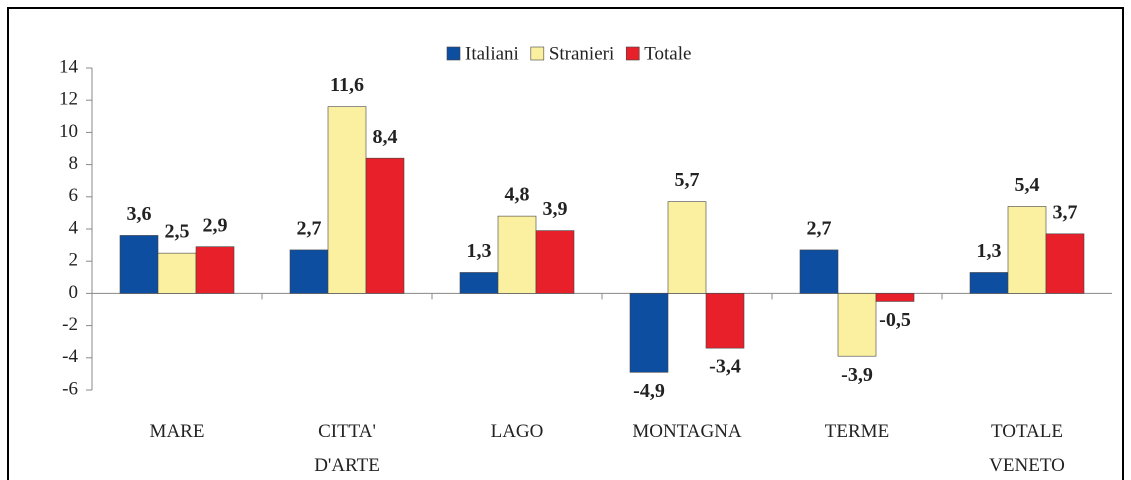  Describe the element at coordinates (74, 163) in the screenshot. I see `y-tick-label: 8` at that location.